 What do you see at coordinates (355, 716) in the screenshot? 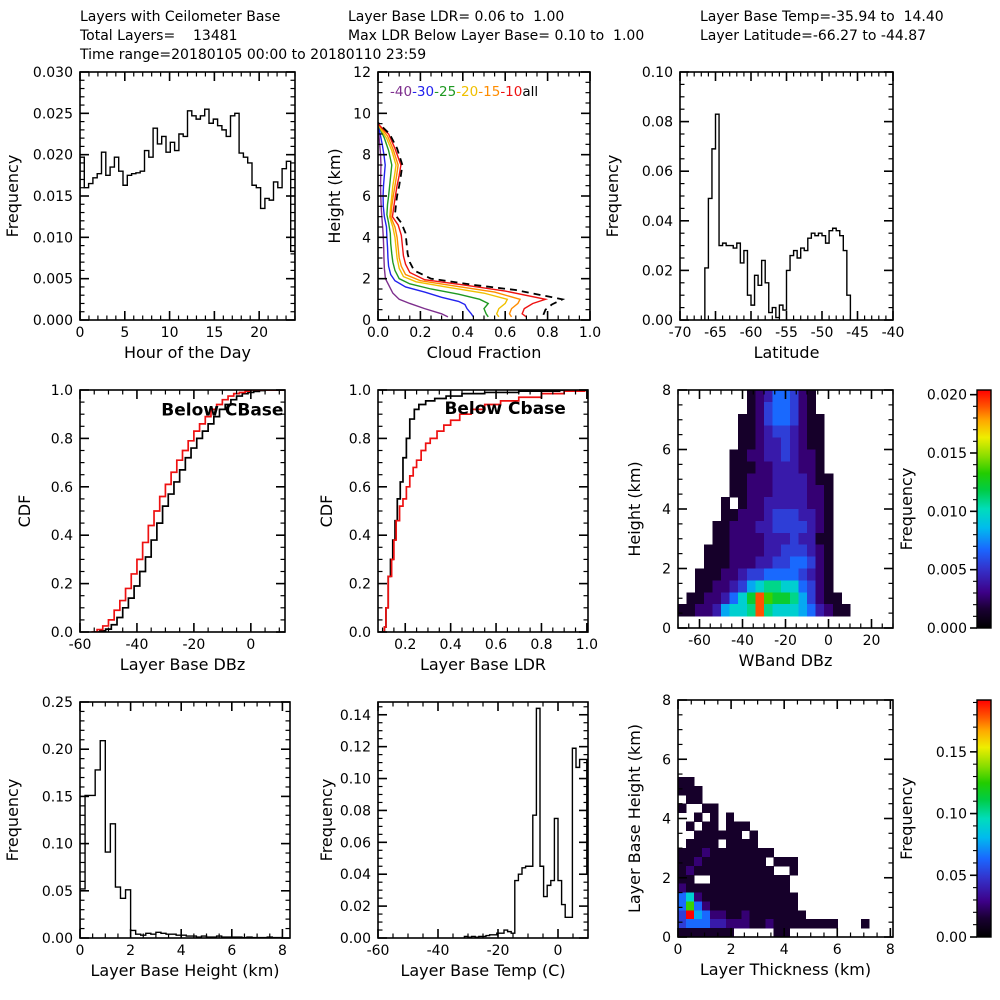
I see `y-tick-label: 0.14` at bounding box center [355, 716].